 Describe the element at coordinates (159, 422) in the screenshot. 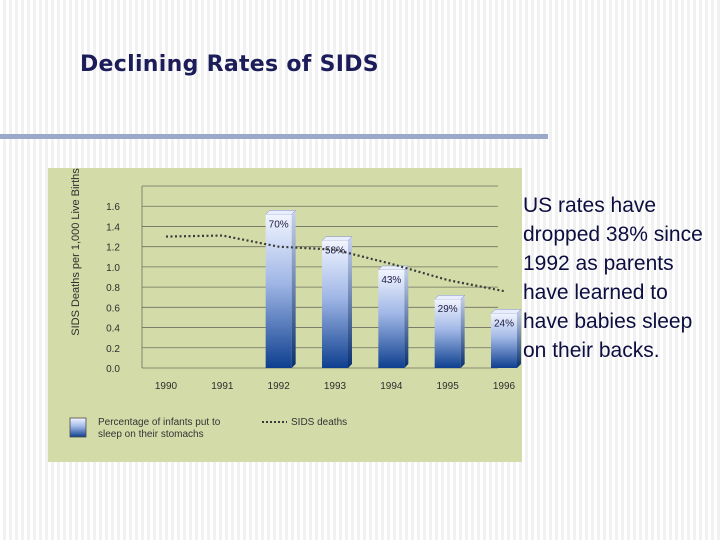

I see `legend-bar-label-line1: Percentage of infants put to` at that location.